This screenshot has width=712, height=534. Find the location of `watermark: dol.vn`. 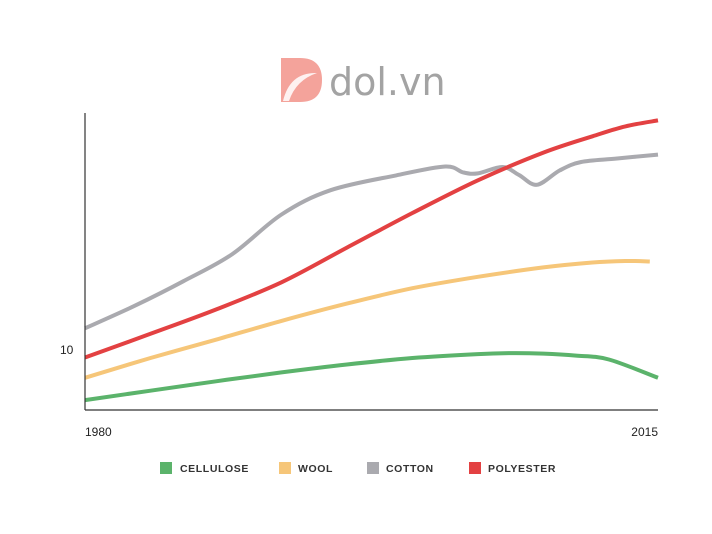

watermark: dol.vn is located at coordinates (363, 81).